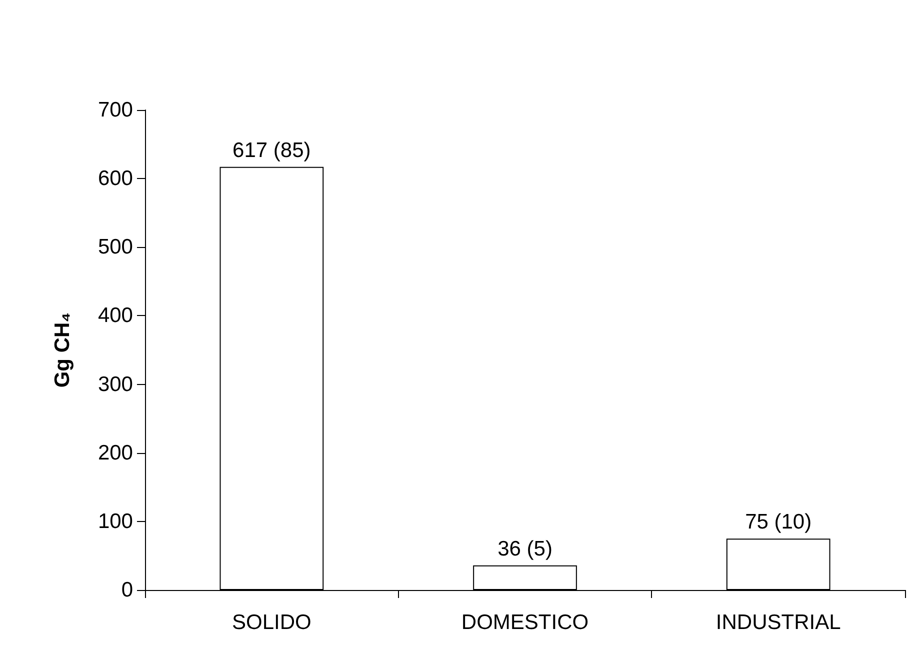  I want to click on x-tick-label: SOLIDO, so click(272, 622).